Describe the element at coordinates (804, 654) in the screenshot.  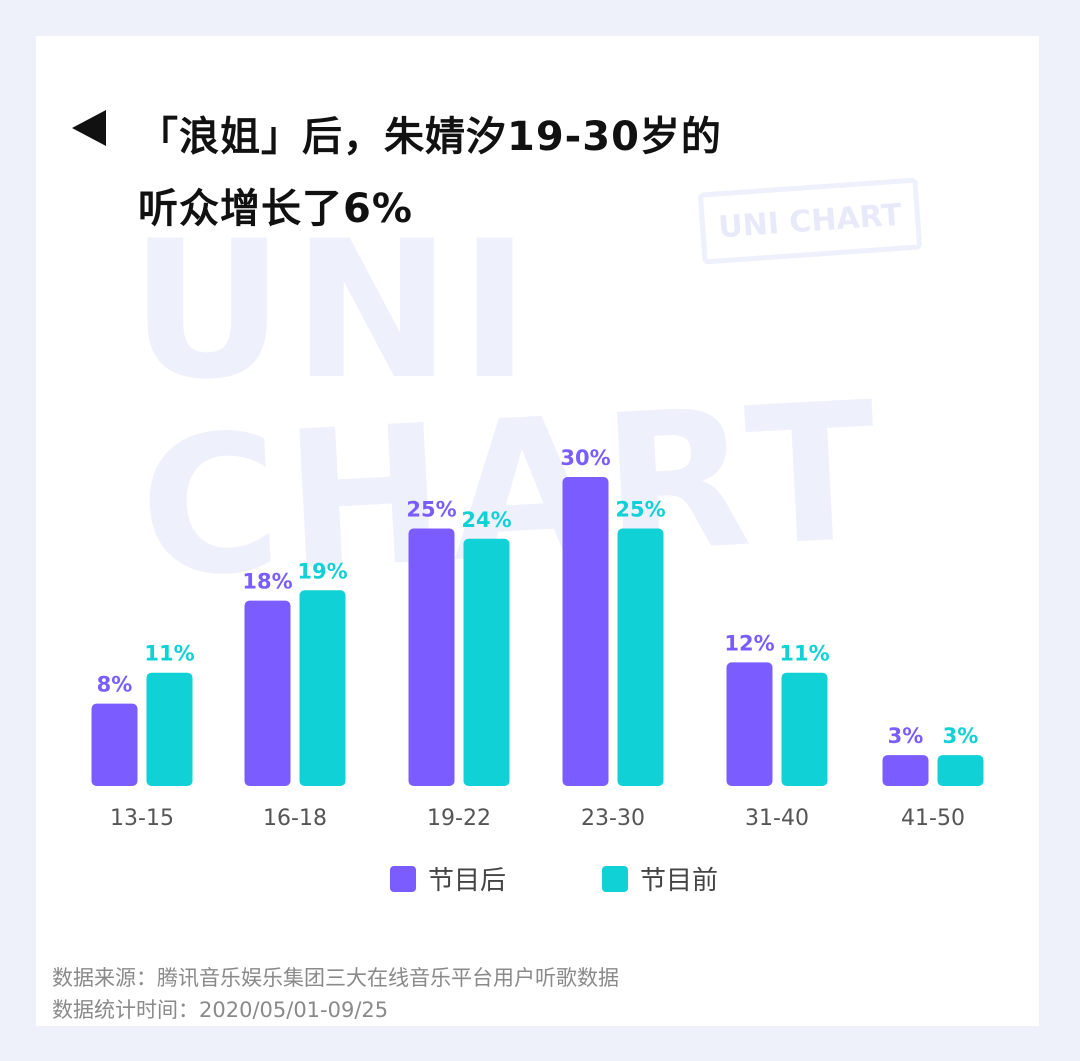
I see `data-label-before-31-40: 11%` at that location.